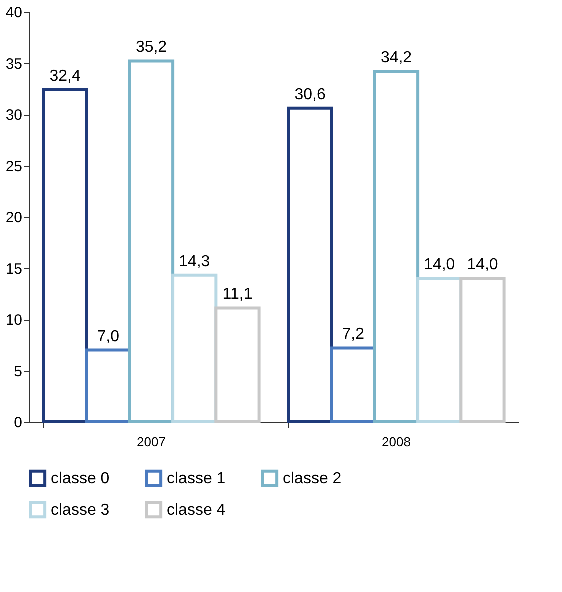 The width and height of the screenshot is (562, 592). Describe the element at coordinates (14, 13) in the screenshot. I see `y-tick-label: 40` at that location.